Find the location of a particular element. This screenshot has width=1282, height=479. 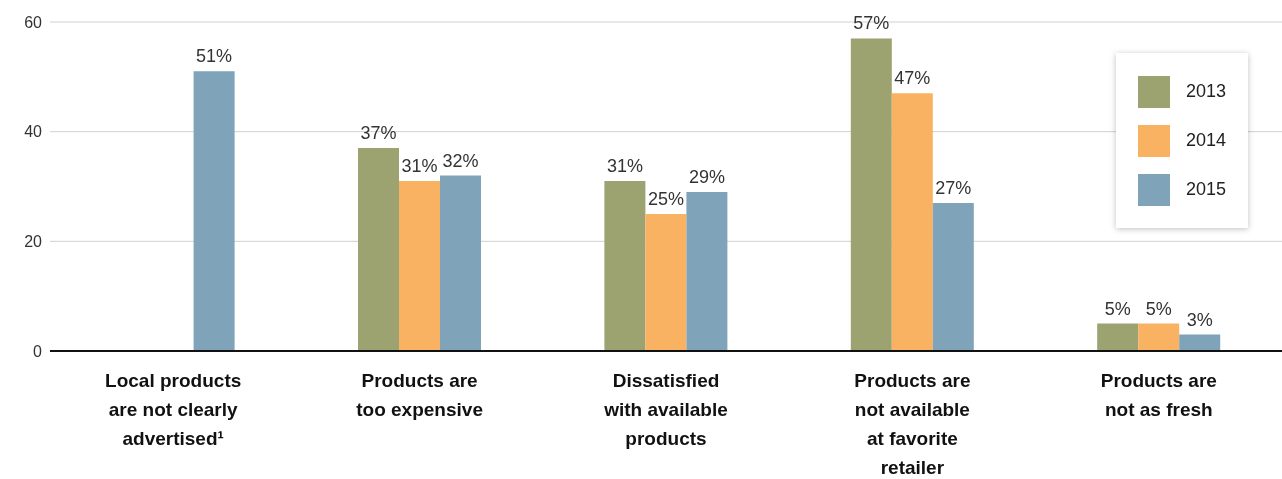

data-label: 27% is located at coordinates (953, 187).